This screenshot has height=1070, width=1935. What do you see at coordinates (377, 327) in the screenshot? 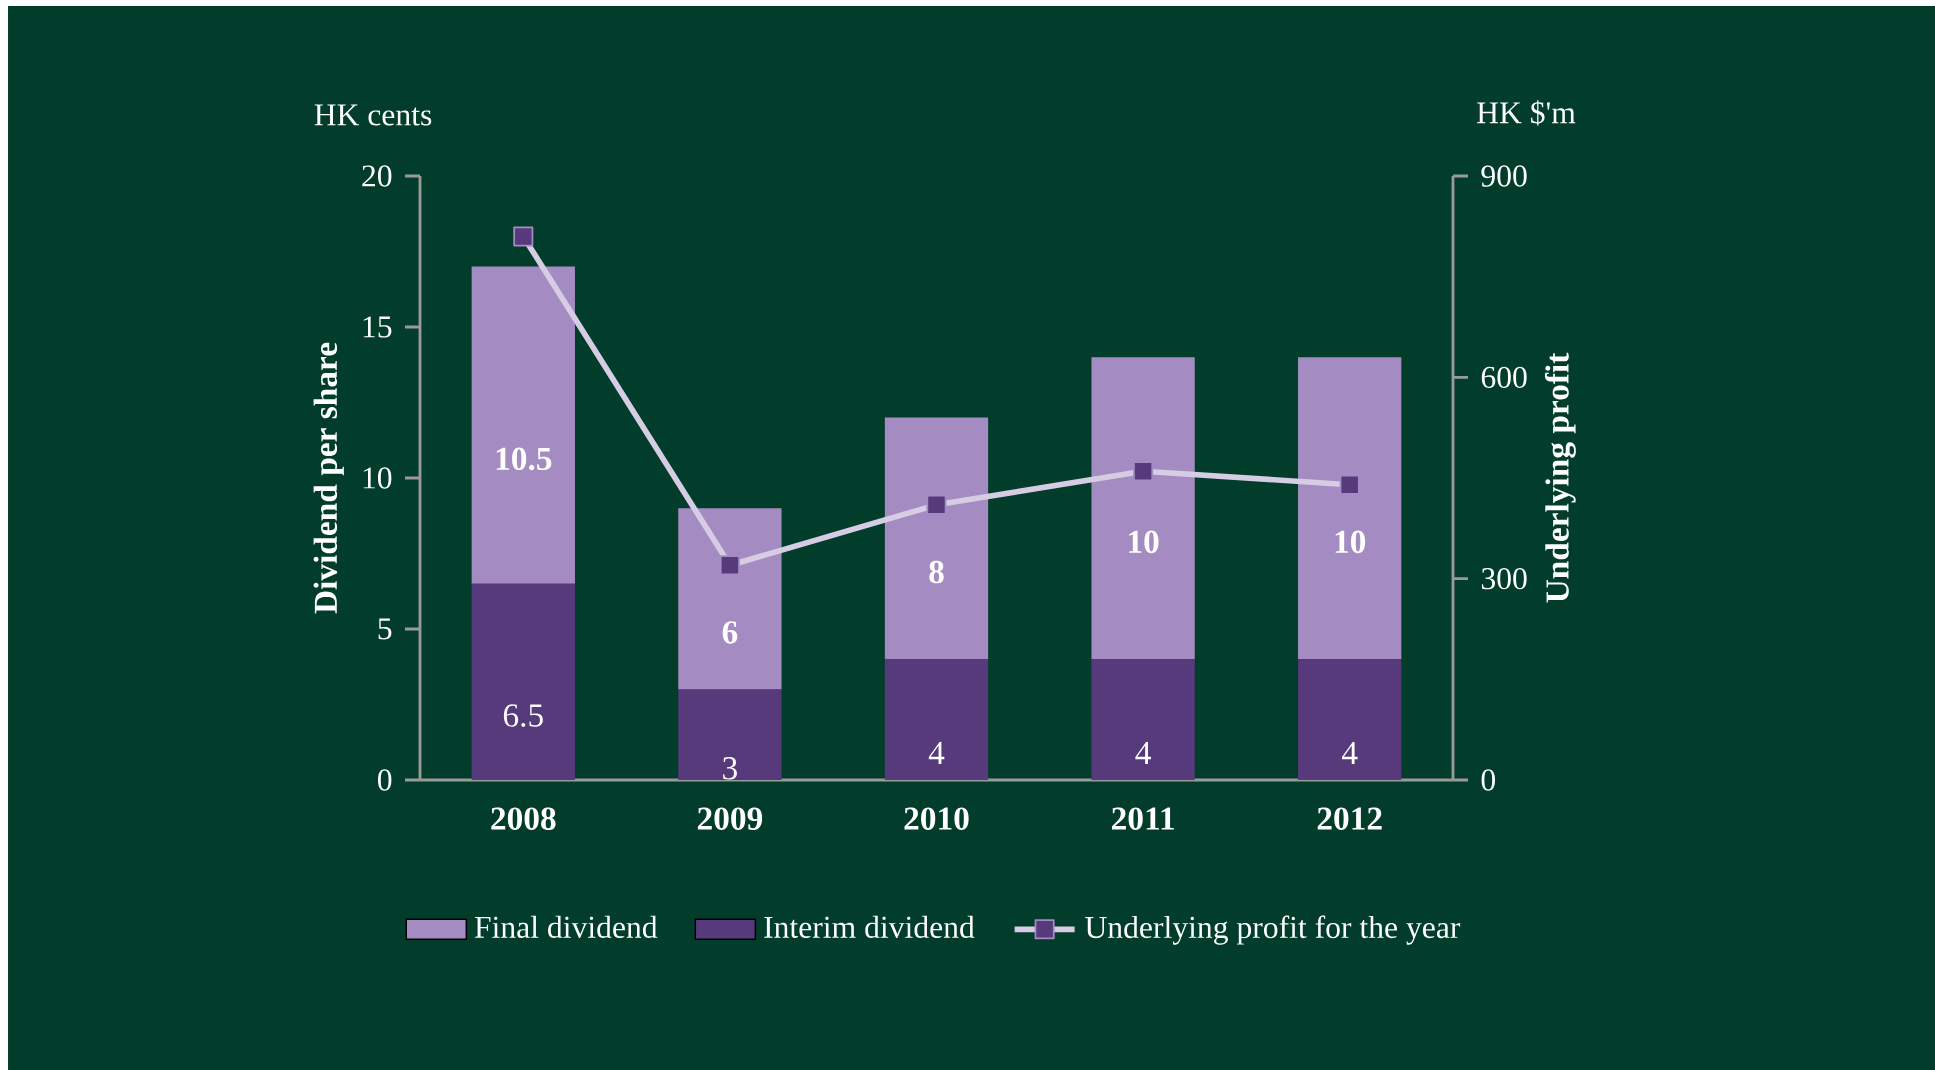
I see `y-tick-label: 15` at bounding box center [377, 327].